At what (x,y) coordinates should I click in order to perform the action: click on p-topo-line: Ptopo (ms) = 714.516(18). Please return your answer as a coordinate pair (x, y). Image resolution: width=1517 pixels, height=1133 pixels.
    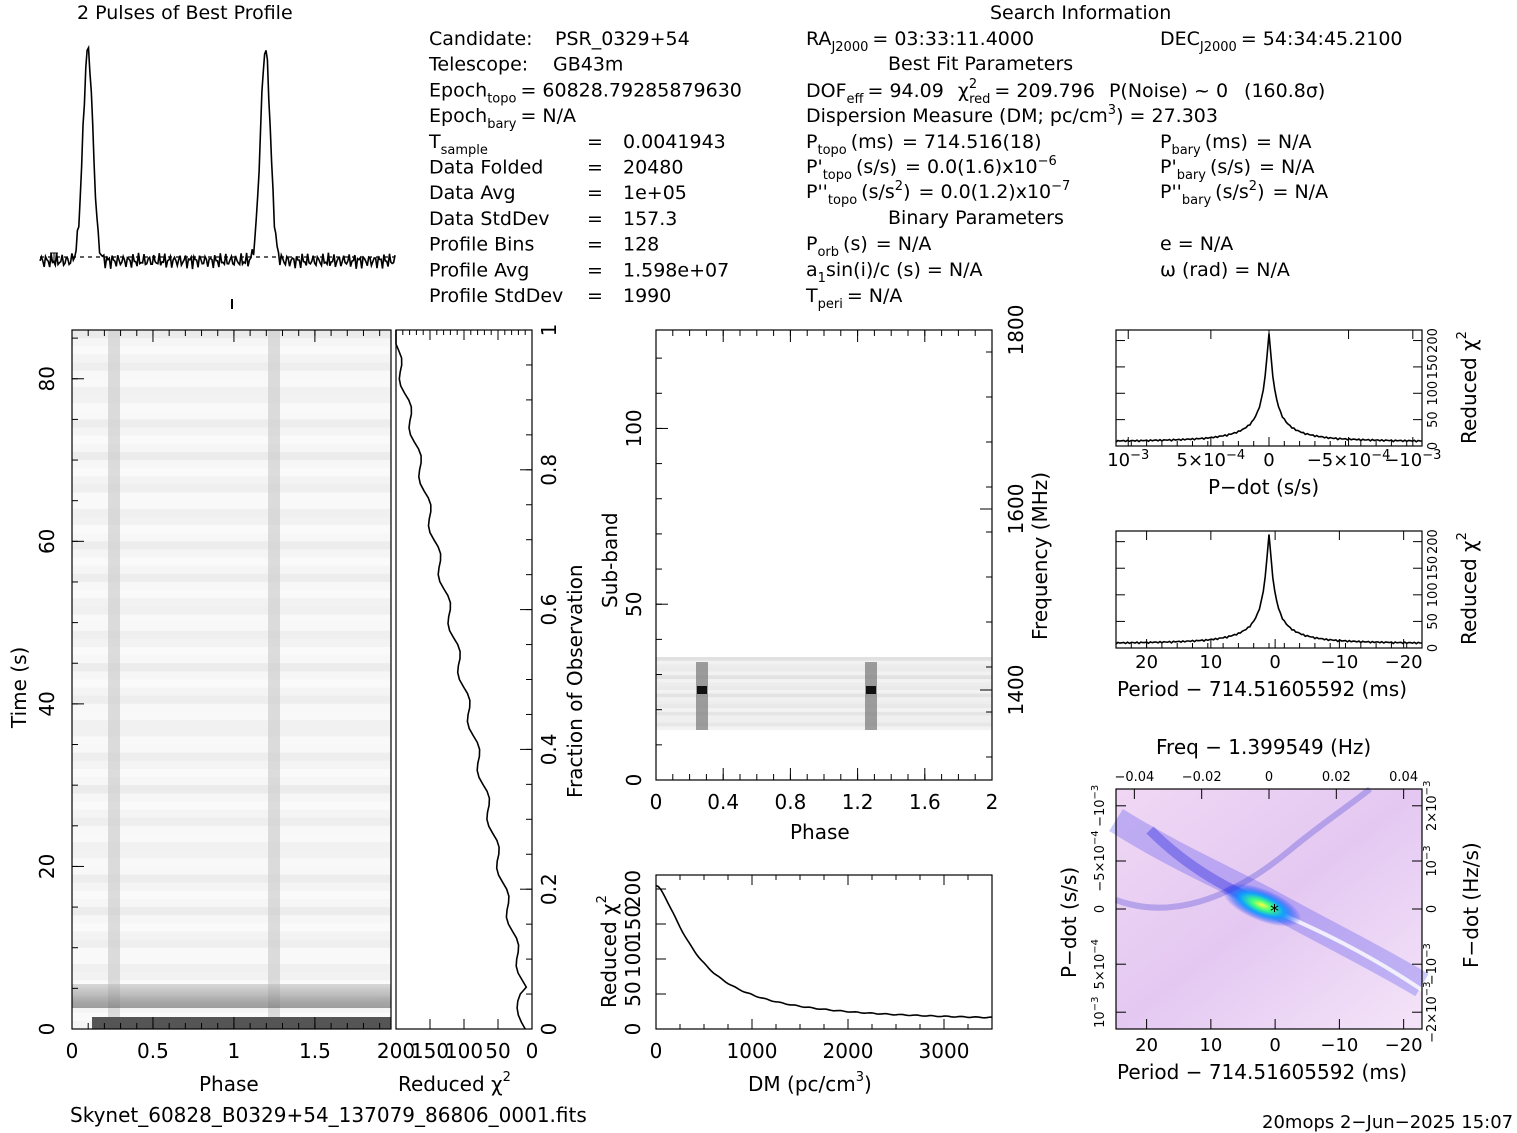
    Looking at the image, I should click on (924, 144).